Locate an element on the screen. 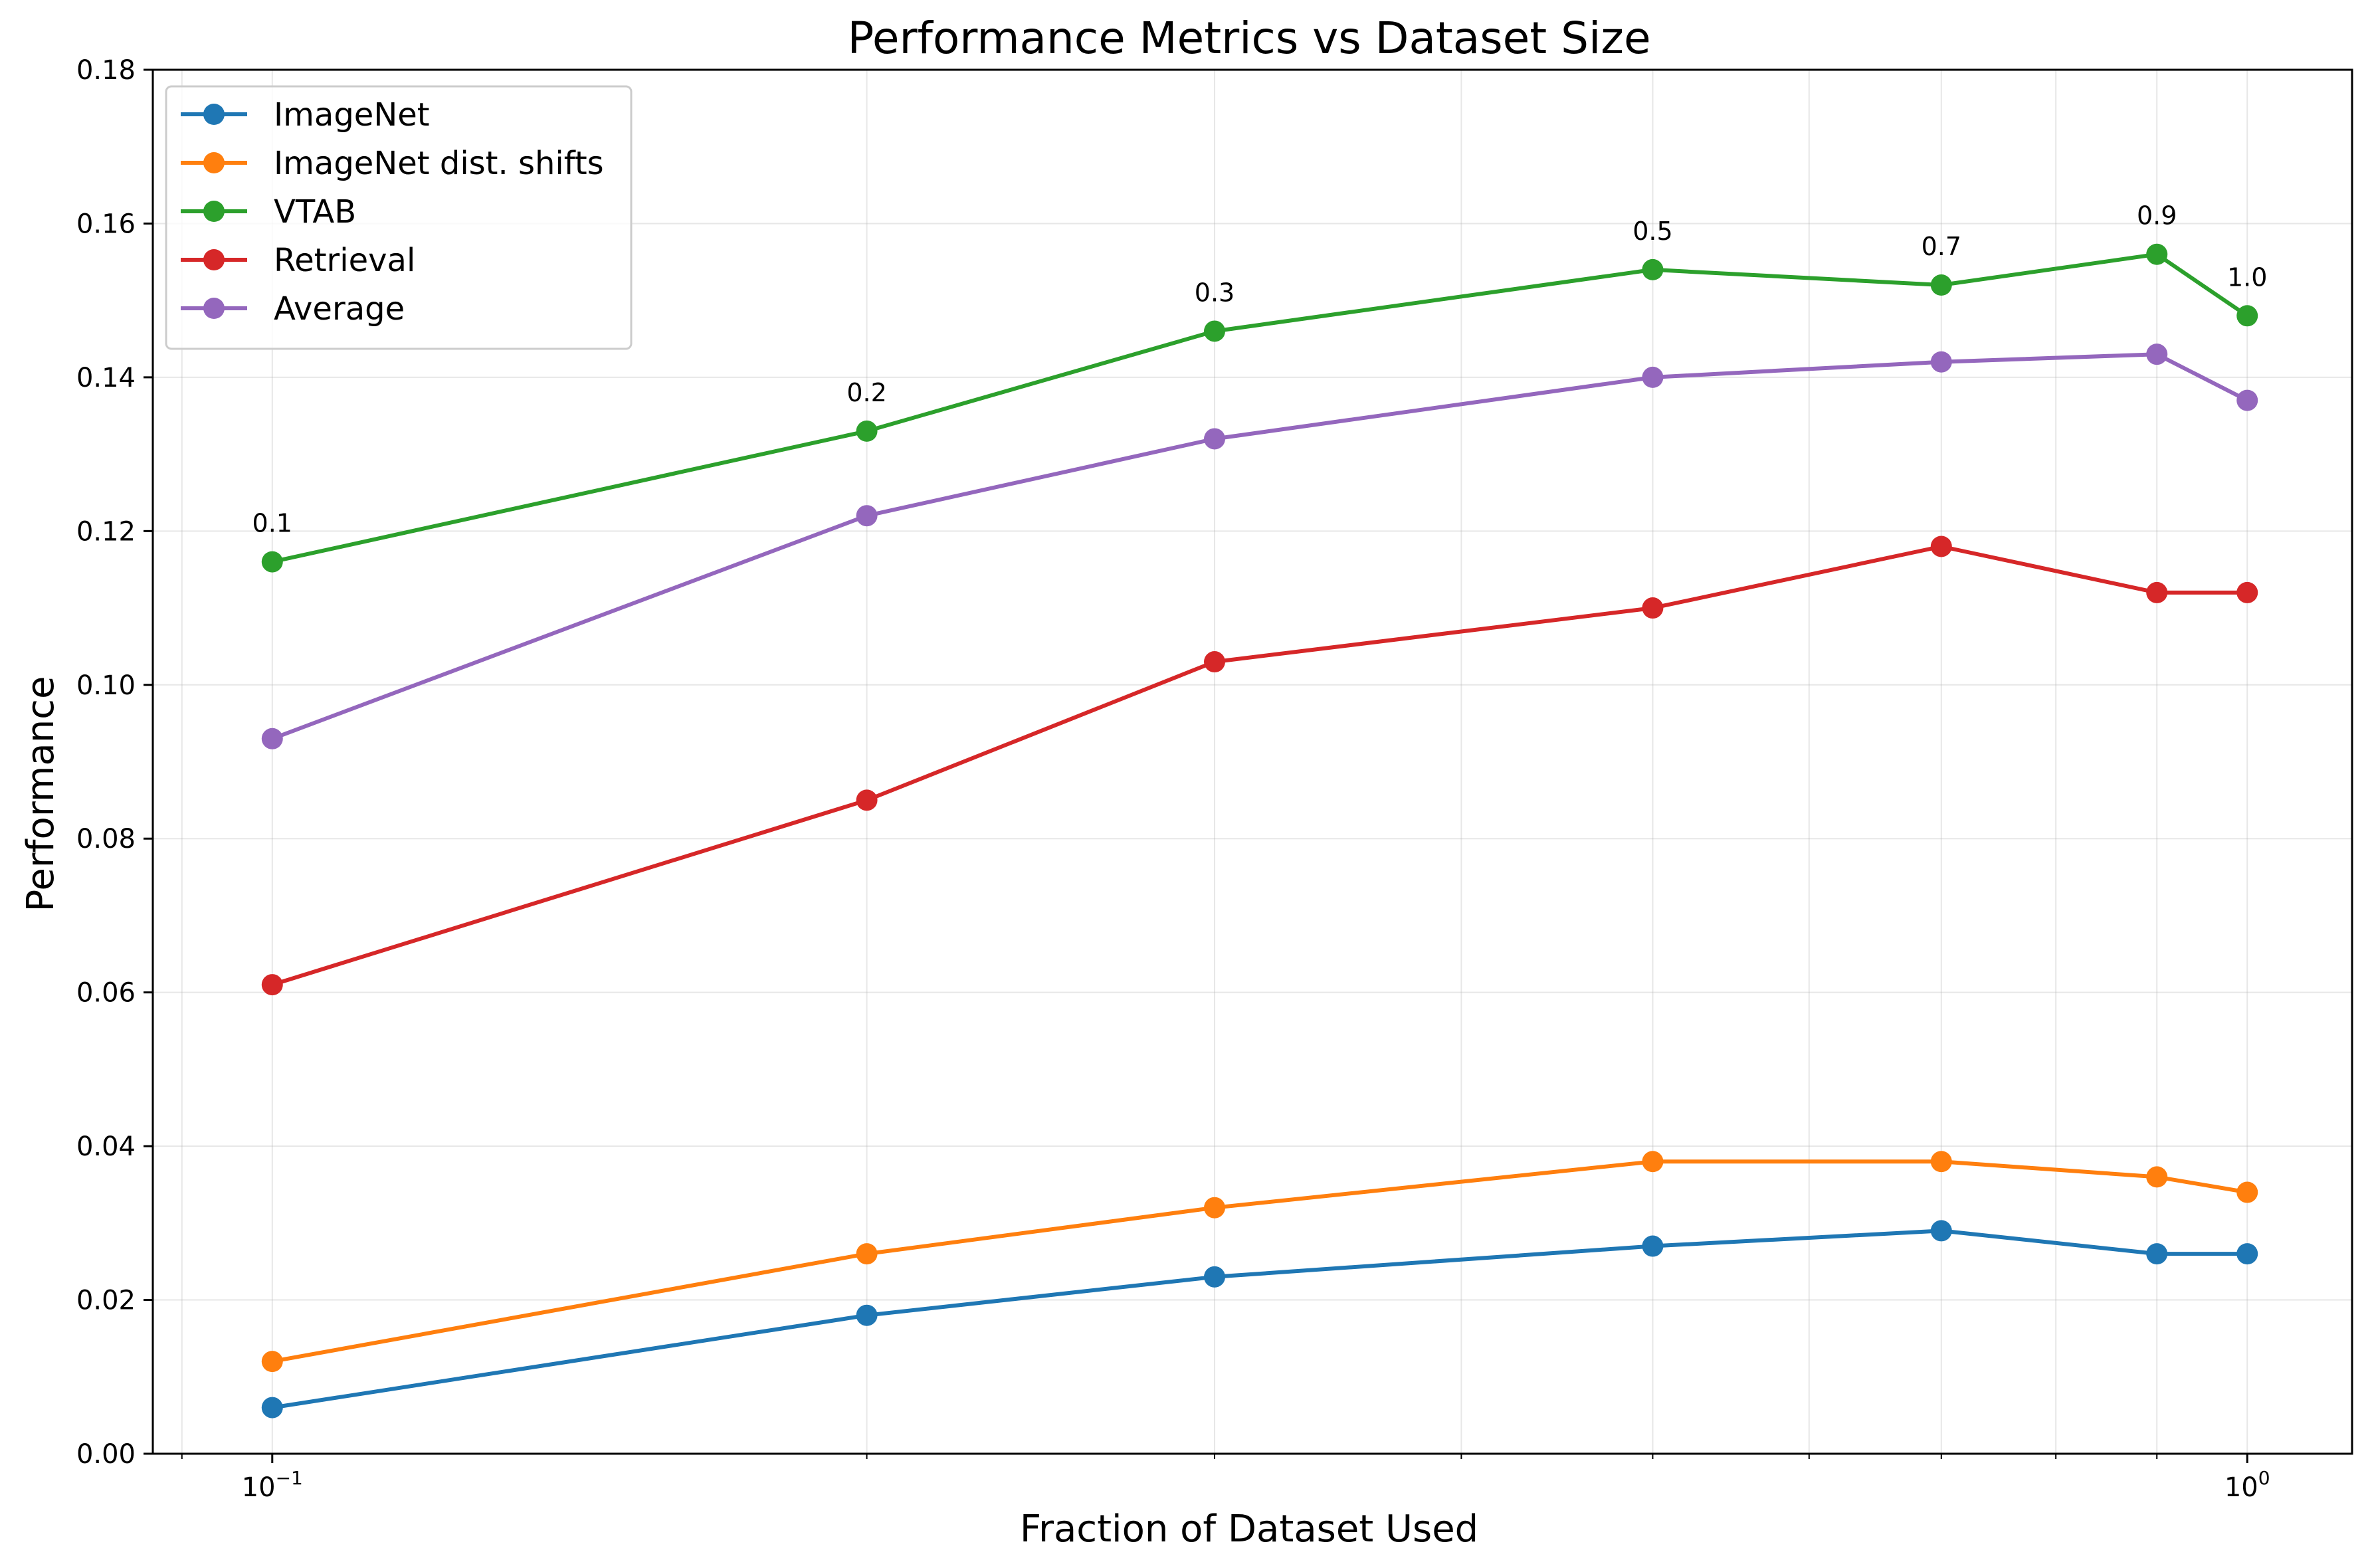  point-annotation: 0.5 is located at coordinates (1652, 231).